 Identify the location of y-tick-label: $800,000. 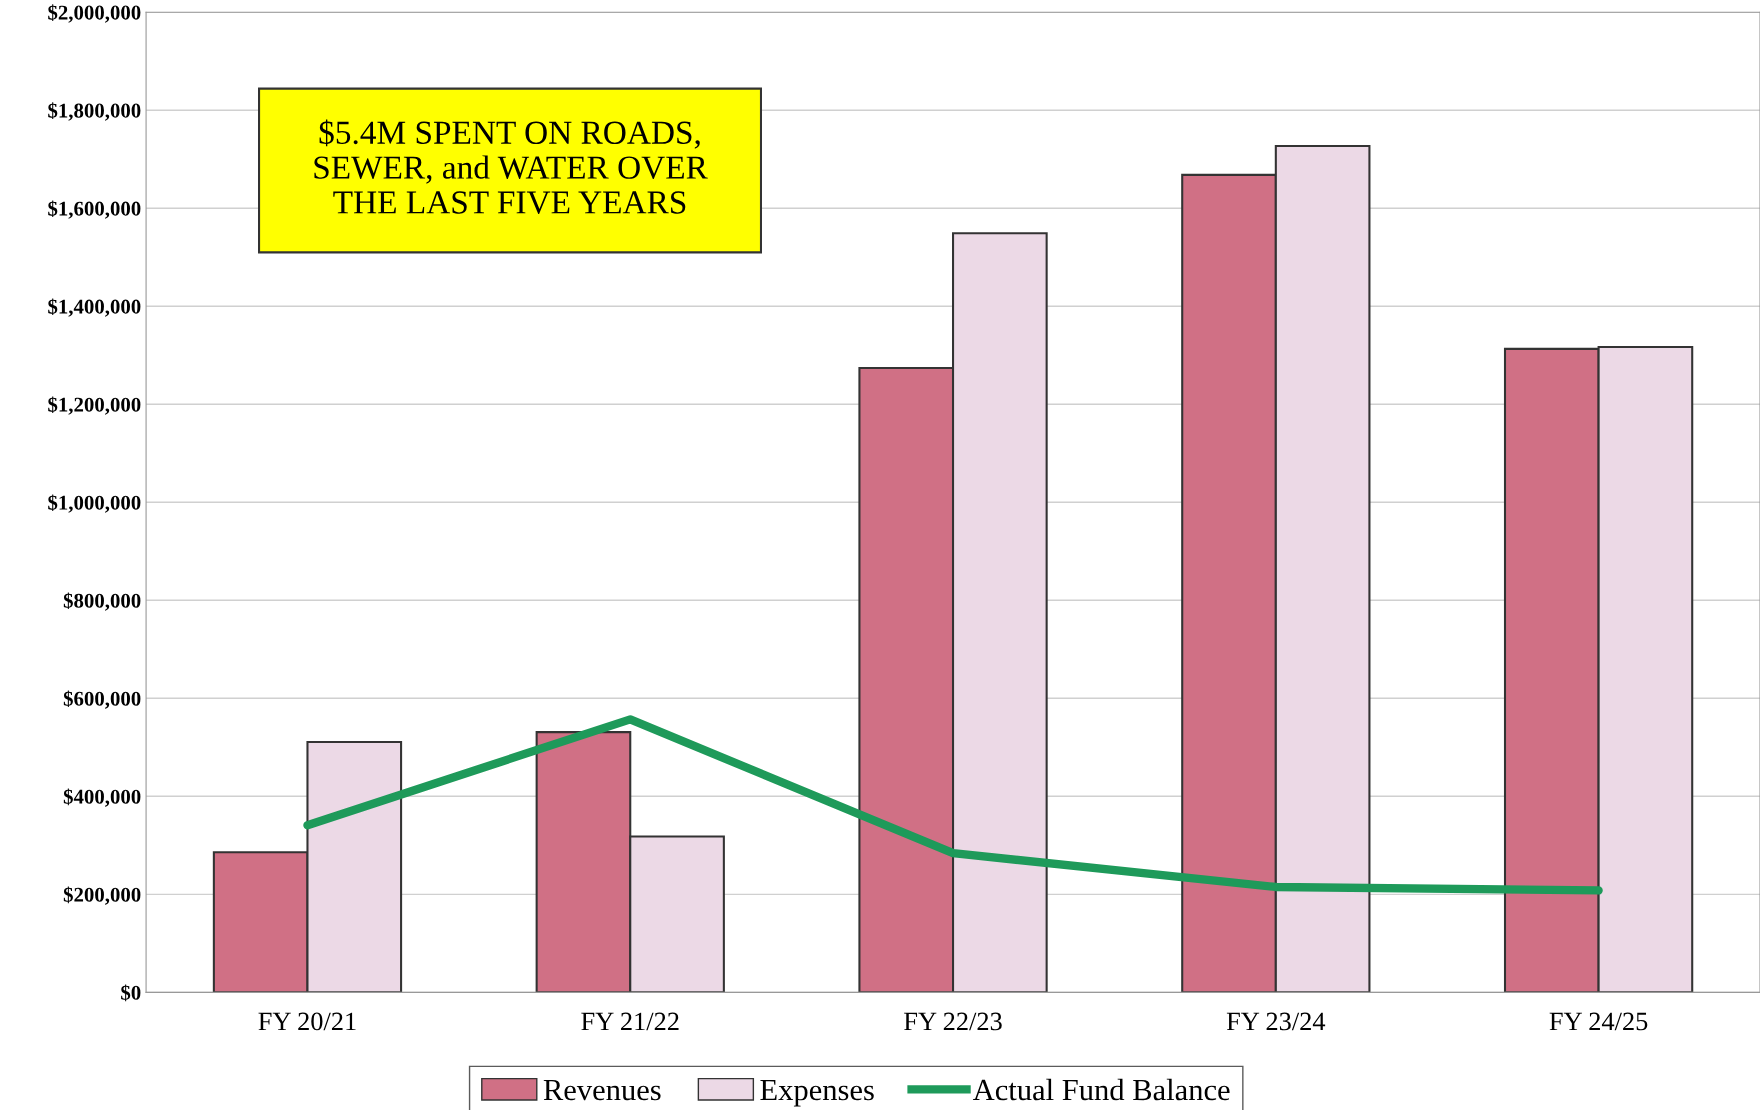
(102, 601).